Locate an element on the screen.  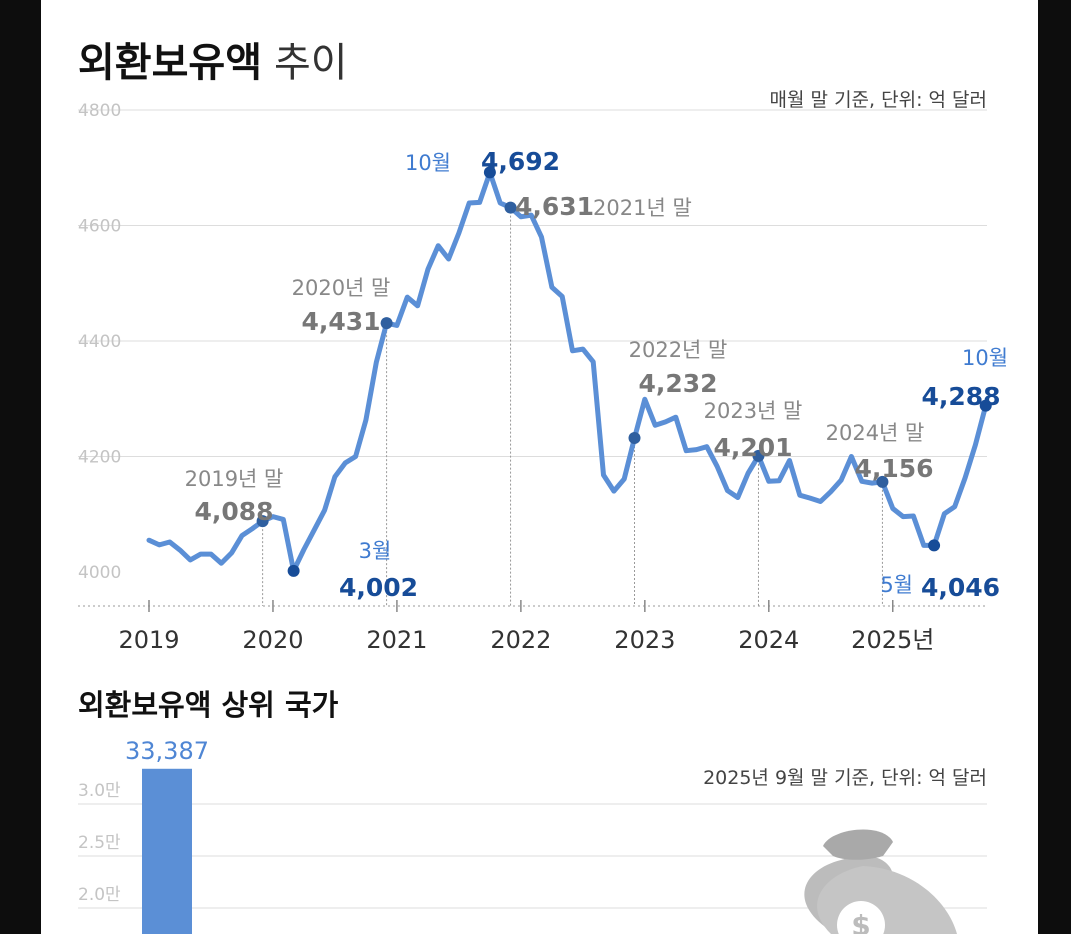
y-tick-label: 4000 is located at coordinates (99, 573).